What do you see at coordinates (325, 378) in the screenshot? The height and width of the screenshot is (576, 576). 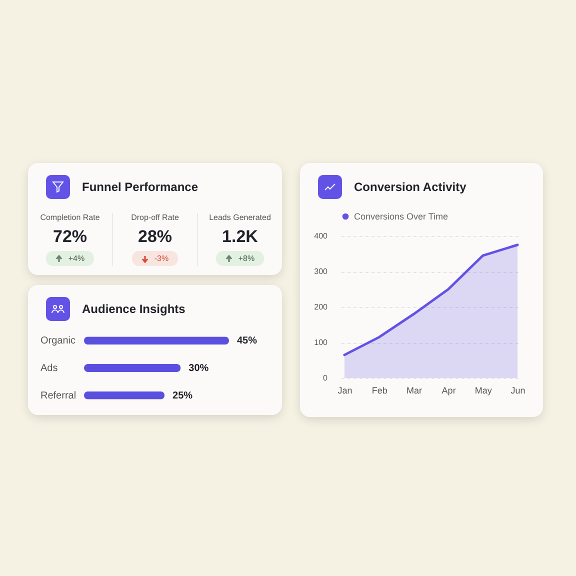 I see `y-tick-label: 0` at bounding box center [325, 378].